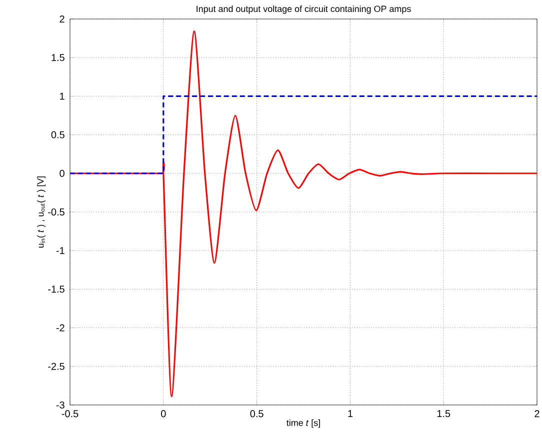  Describe the element at coordinates (303, 9) in the screenshot. I see `chart-title: Input and output voltage of circuit containing OP amps` at that location.